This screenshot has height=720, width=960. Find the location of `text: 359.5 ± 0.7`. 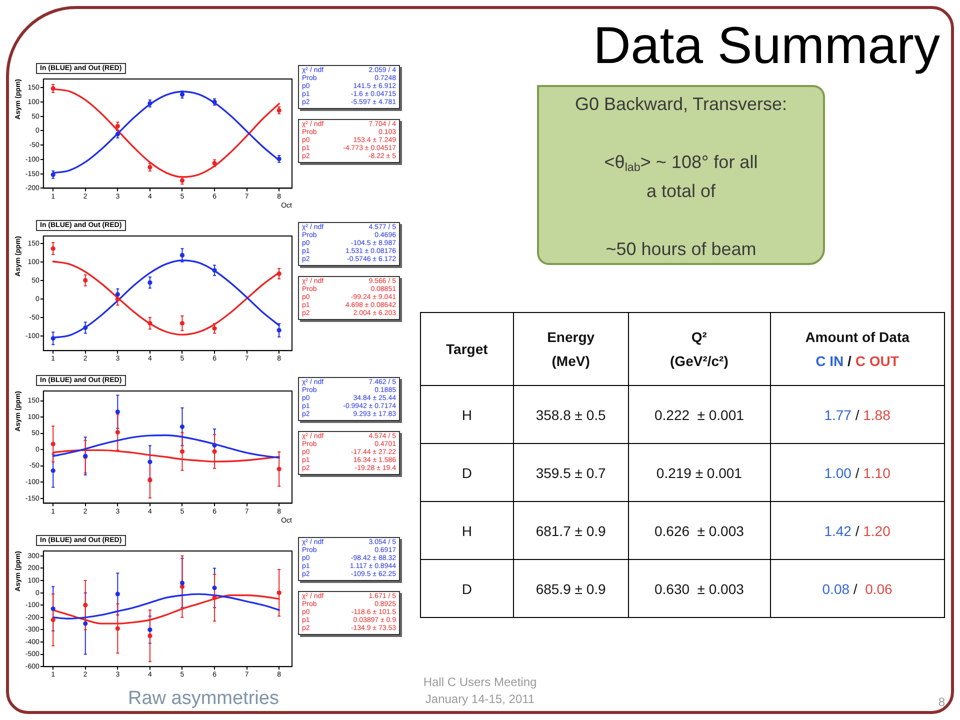

text: 359.5 ± 0.7 is located at coordinates (571, 472).